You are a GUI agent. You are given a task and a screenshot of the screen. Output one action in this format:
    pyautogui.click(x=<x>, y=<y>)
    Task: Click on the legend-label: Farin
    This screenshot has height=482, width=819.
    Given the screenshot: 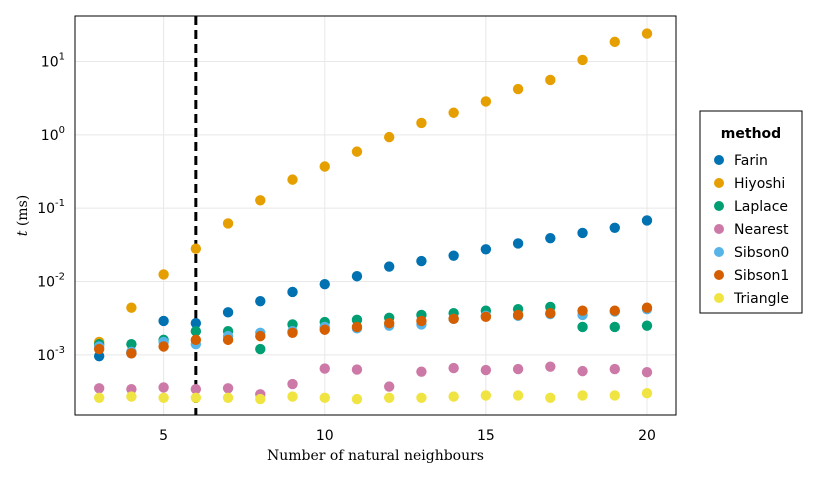 What is the action you would take?
    pyautogui.click(x=751, y=161)
    